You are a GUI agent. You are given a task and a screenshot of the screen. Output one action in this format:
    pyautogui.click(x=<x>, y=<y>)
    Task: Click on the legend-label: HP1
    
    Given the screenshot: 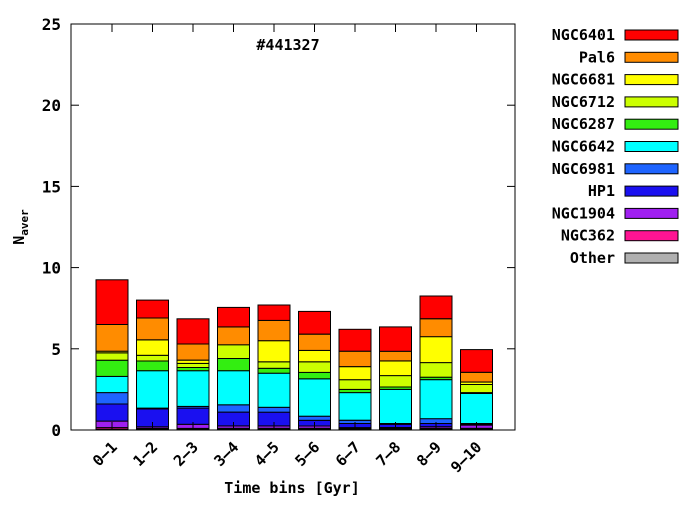 What is the action you would take?
    pyautogui.click(x=601, y=191)
    